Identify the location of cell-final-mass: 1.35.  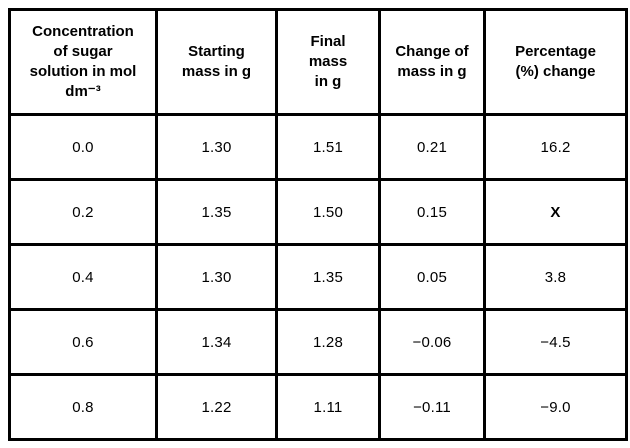
(328, 277).